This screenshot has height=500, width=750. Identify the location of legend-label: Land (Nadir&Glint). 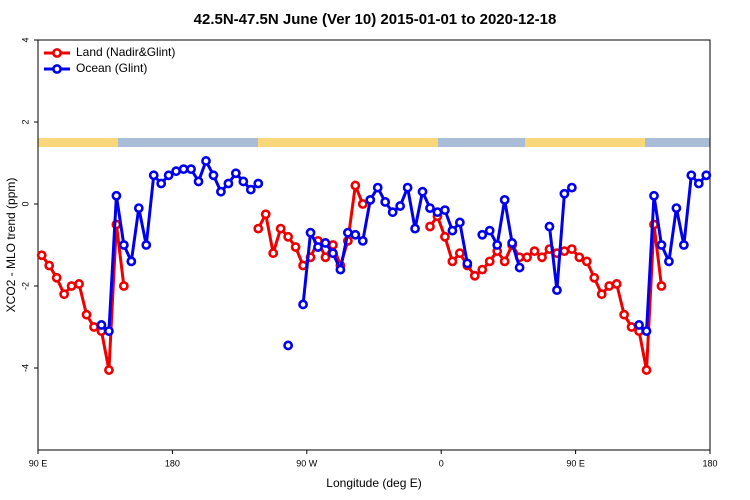
(125, 52).